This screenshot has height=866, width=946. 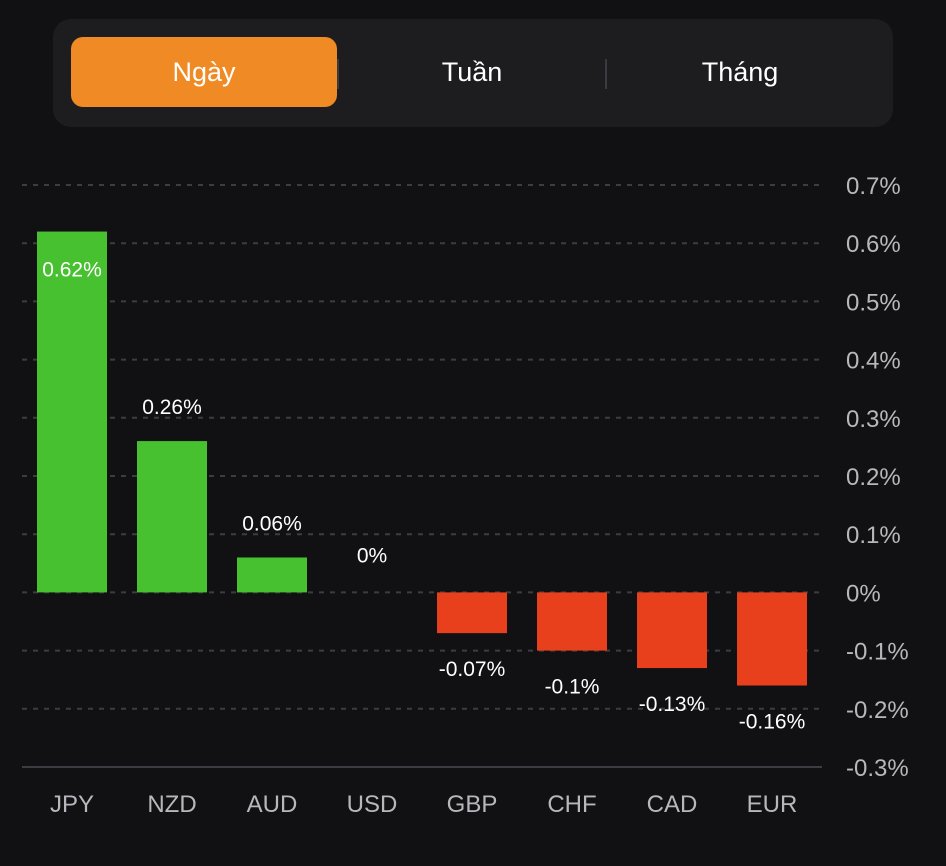 What do you see at coordinates (572, 621) in the screenshot?
I see `bar-chf` at bounding box center [572, 621].